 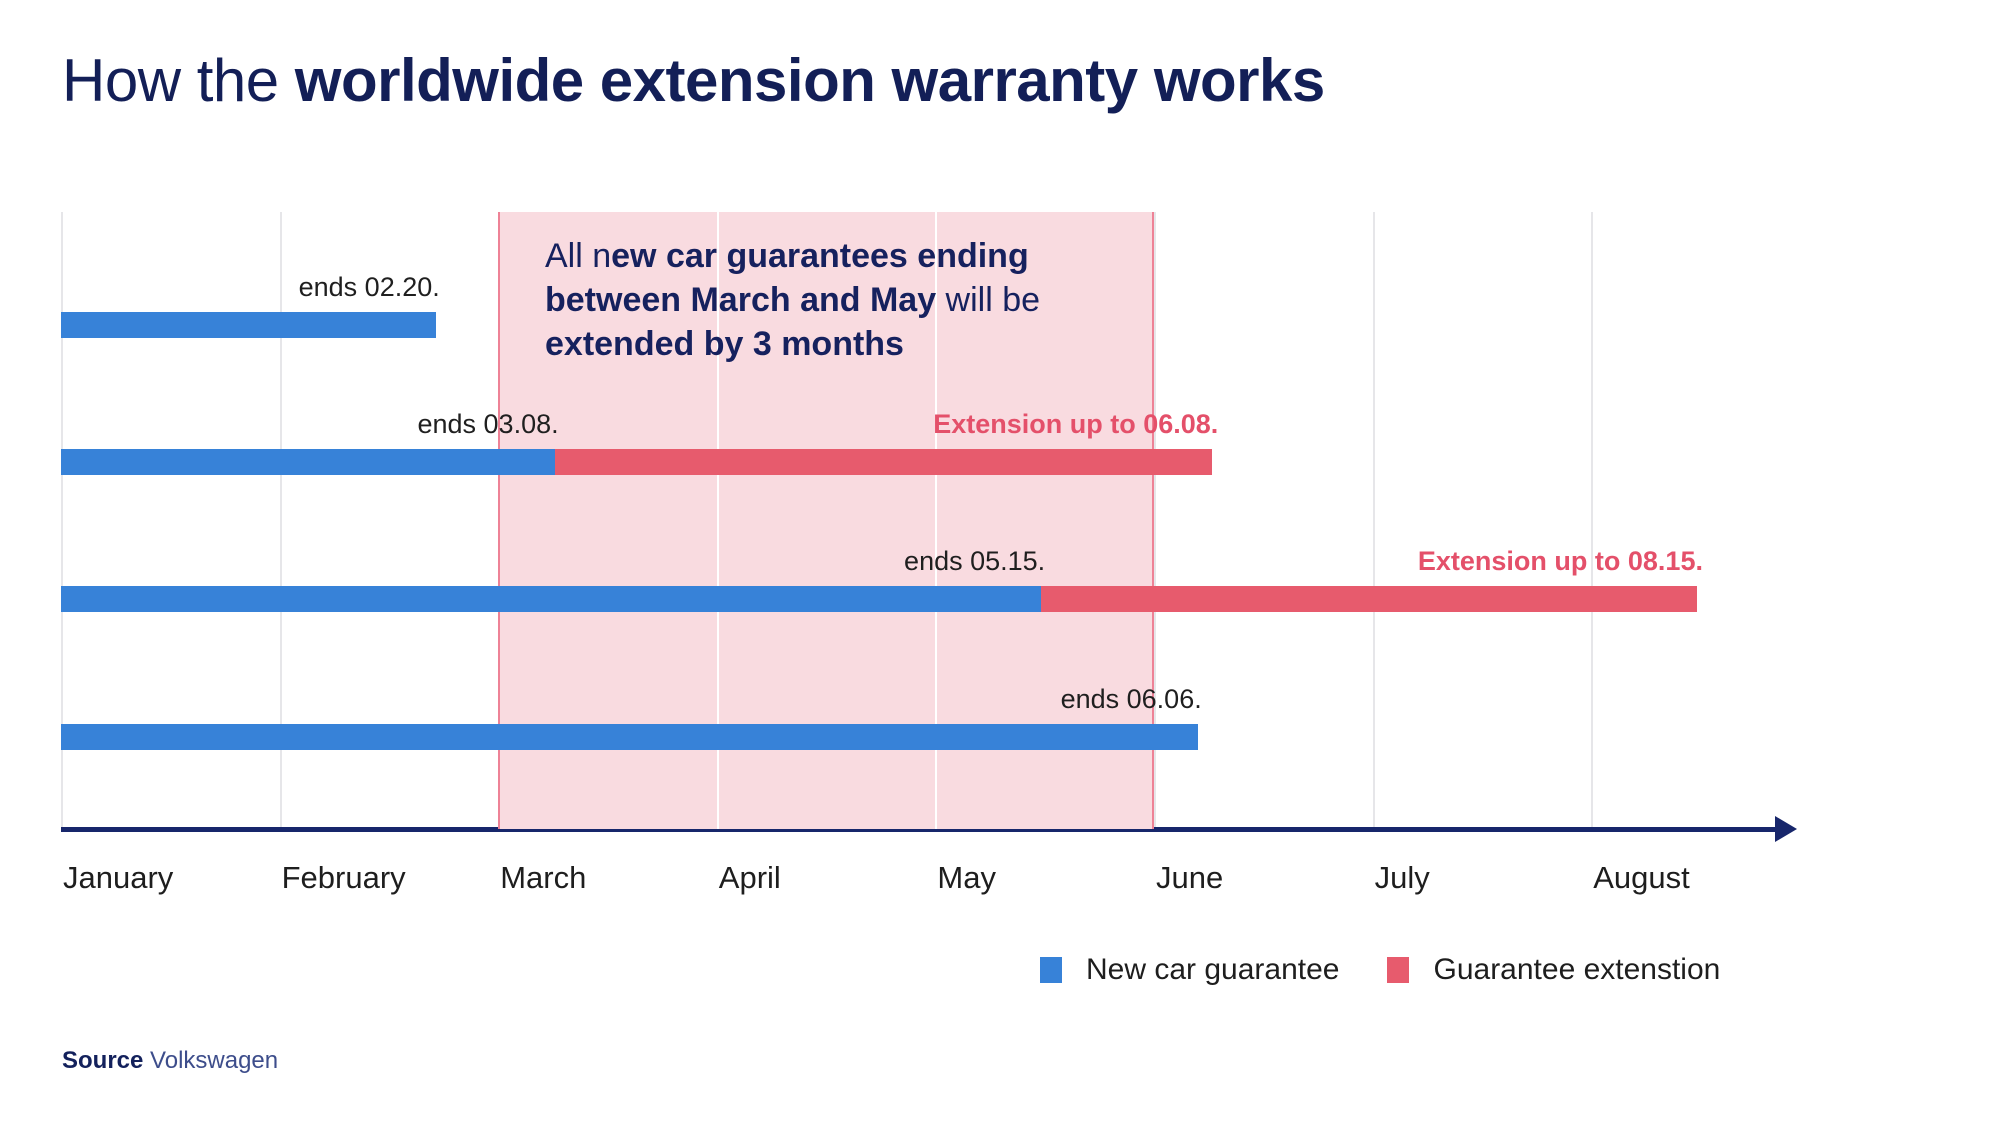 I want to click on extension-label: Extension up to 08.15., so click(x=1560, y=561).